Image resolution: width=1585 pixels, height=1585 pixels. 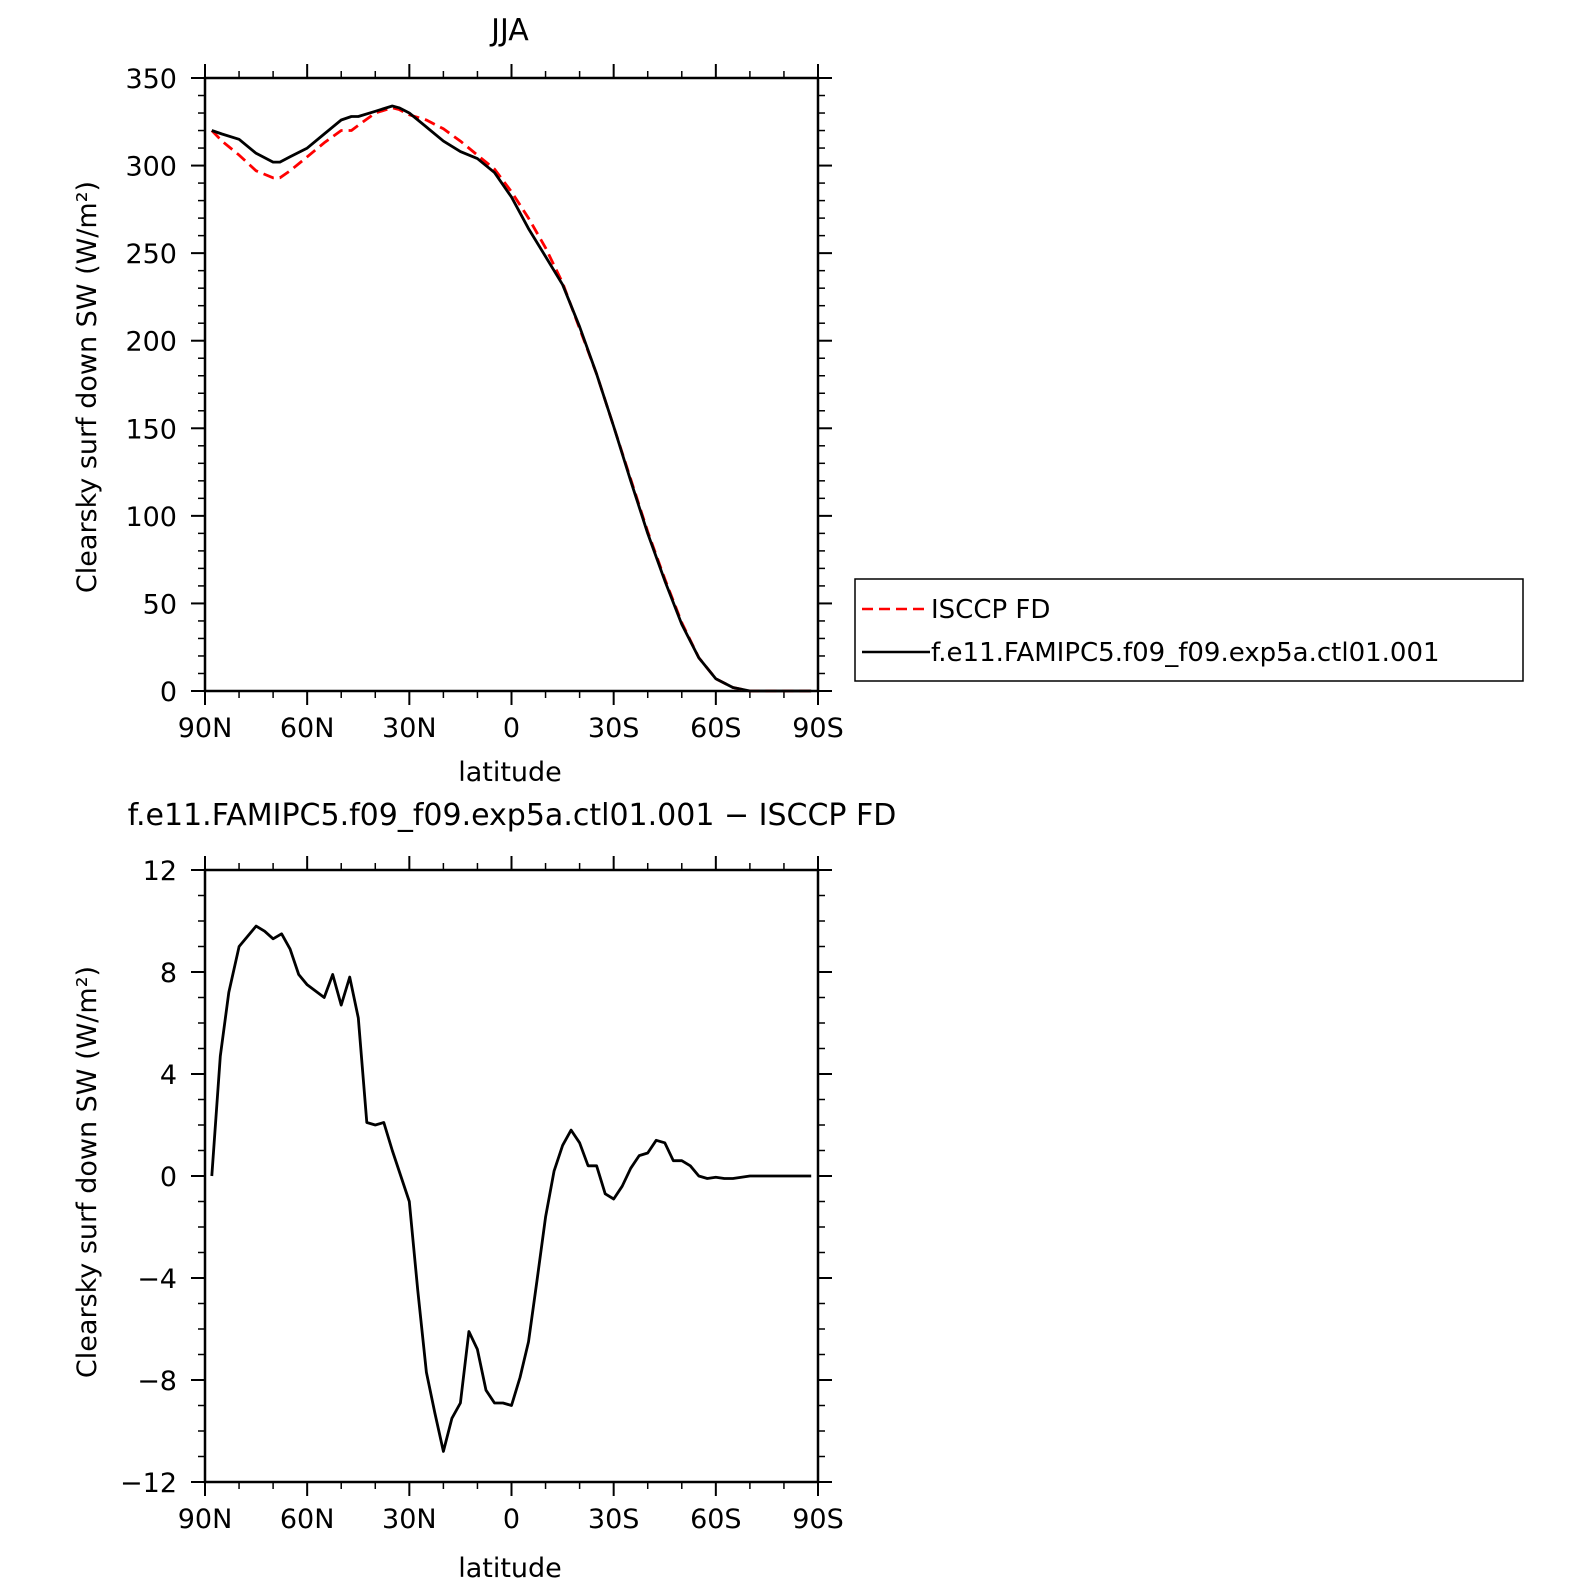 I want to click on bottom-y-tick-label: 0, so click(x=168, y=1177).